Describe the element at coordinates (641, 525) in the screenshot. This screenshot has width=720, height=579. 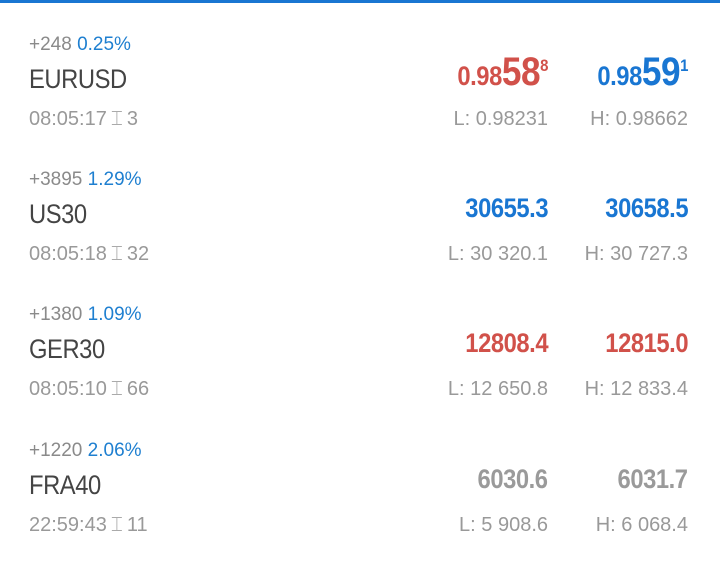
I see `high: H: 6 068.4` at that location.